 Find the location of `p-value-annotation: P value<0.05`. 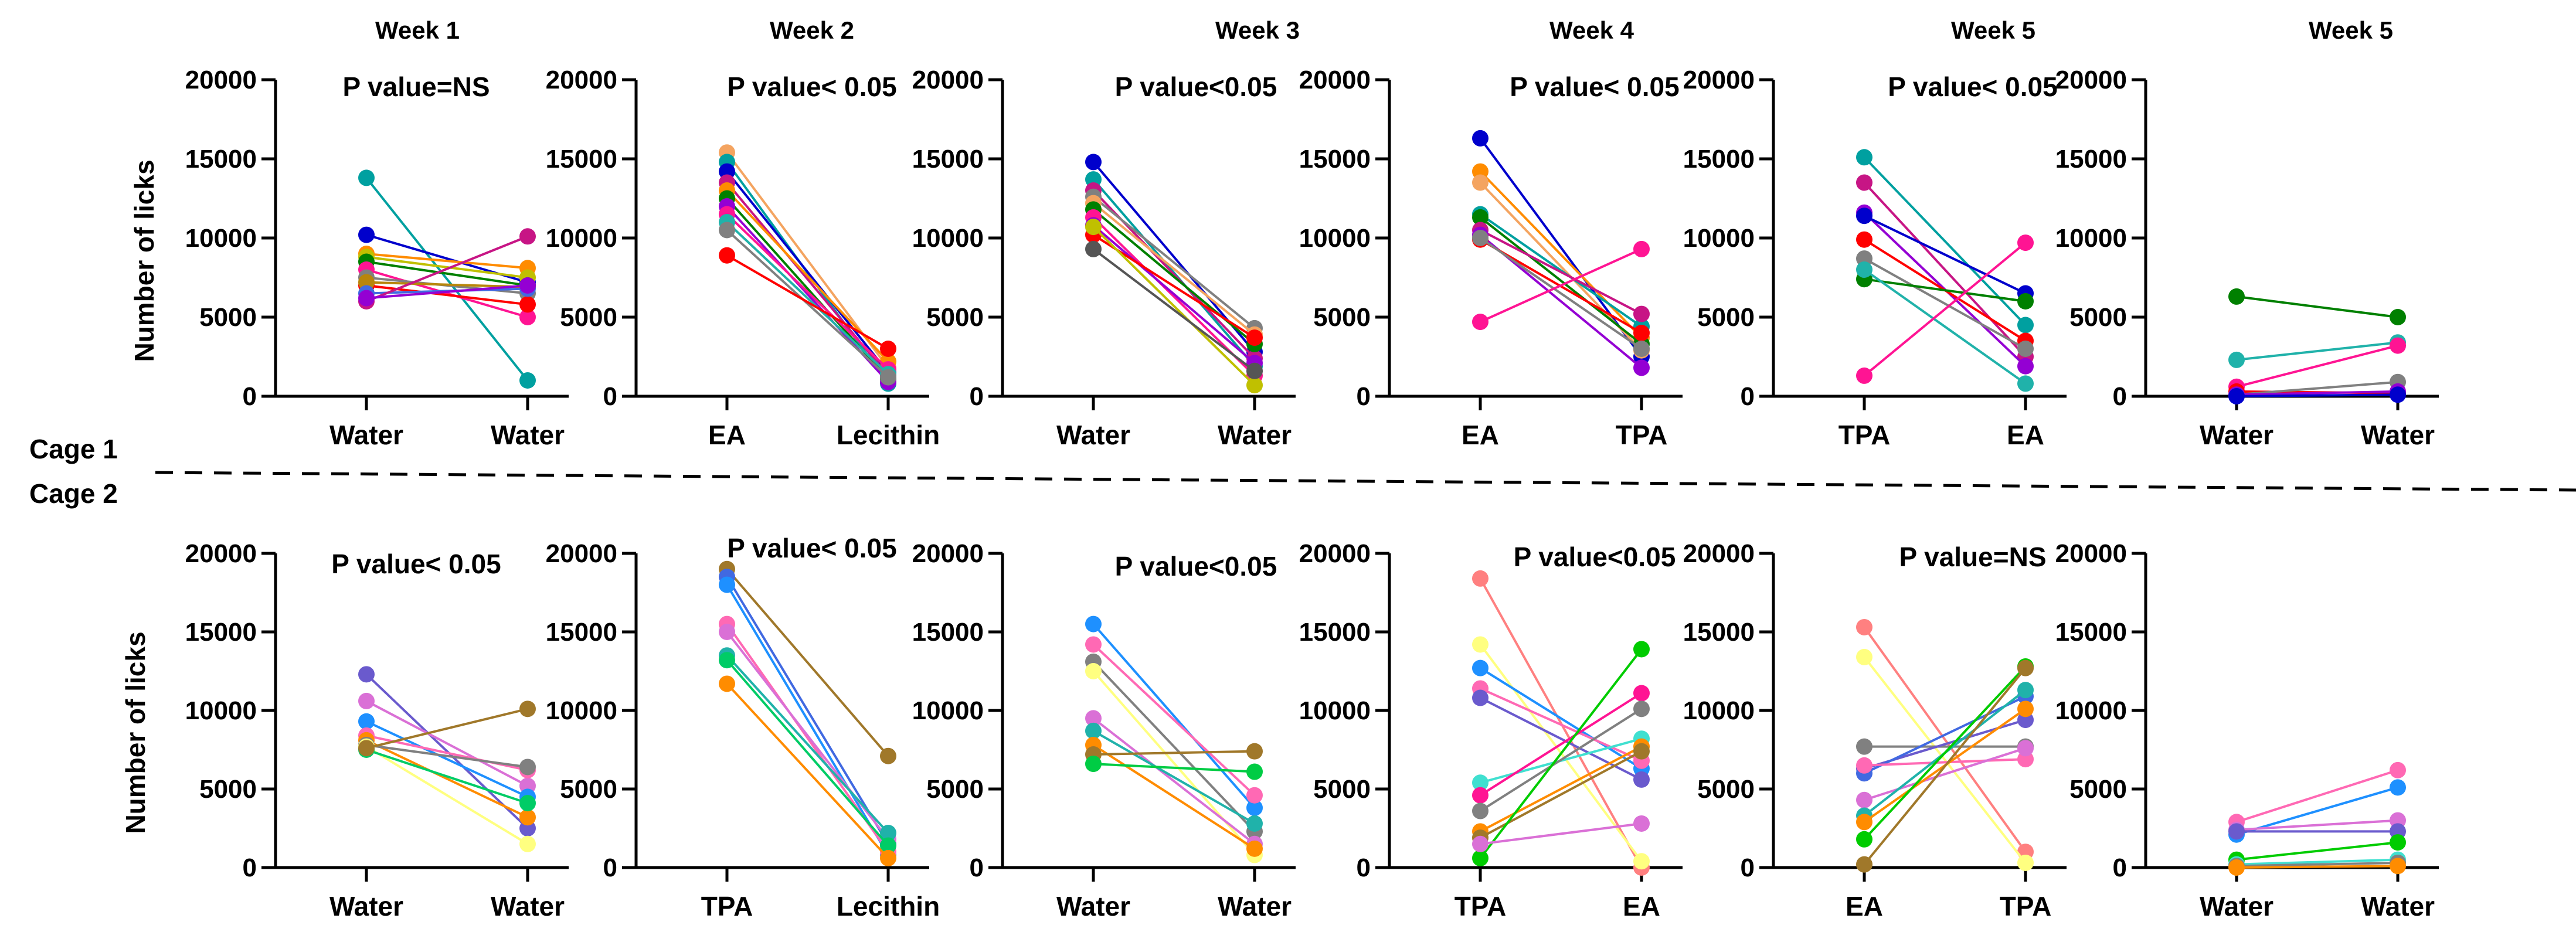

p-value-annotation: P value<0.05 is located at coordinates (1196, 87).